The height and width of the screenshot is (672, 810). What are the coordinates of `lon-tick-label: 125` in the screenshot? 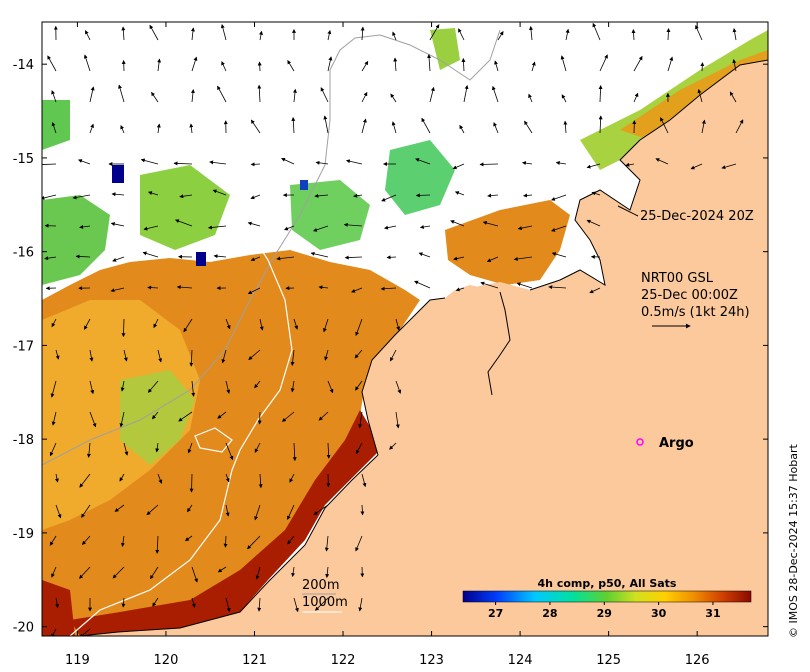 It's located at (608, 660).